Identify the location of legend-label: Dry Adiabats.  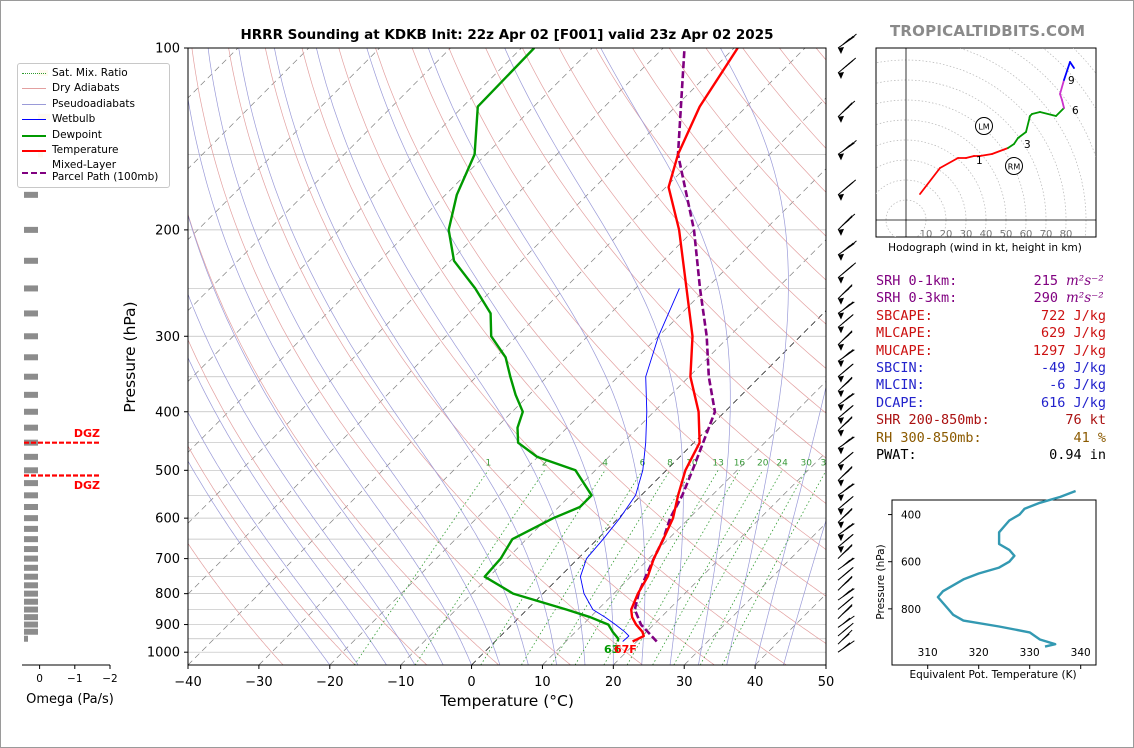
(86, 88).